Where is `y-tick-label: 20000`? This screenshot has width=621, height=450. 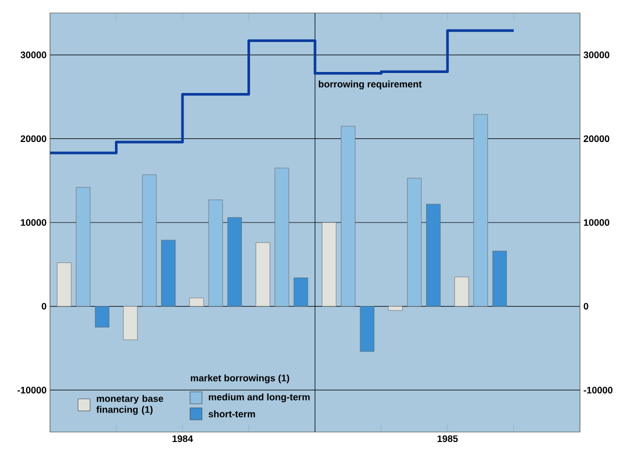
y-tick-label: 20000 is located at coordinates (33, 138).